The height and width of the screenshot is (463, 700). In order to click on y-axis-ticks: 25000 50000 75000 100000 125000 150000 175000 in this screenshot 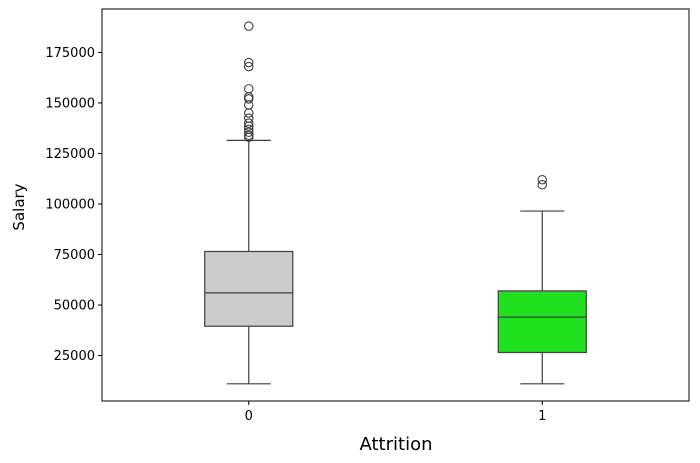, I will do `click(73, 205)`.